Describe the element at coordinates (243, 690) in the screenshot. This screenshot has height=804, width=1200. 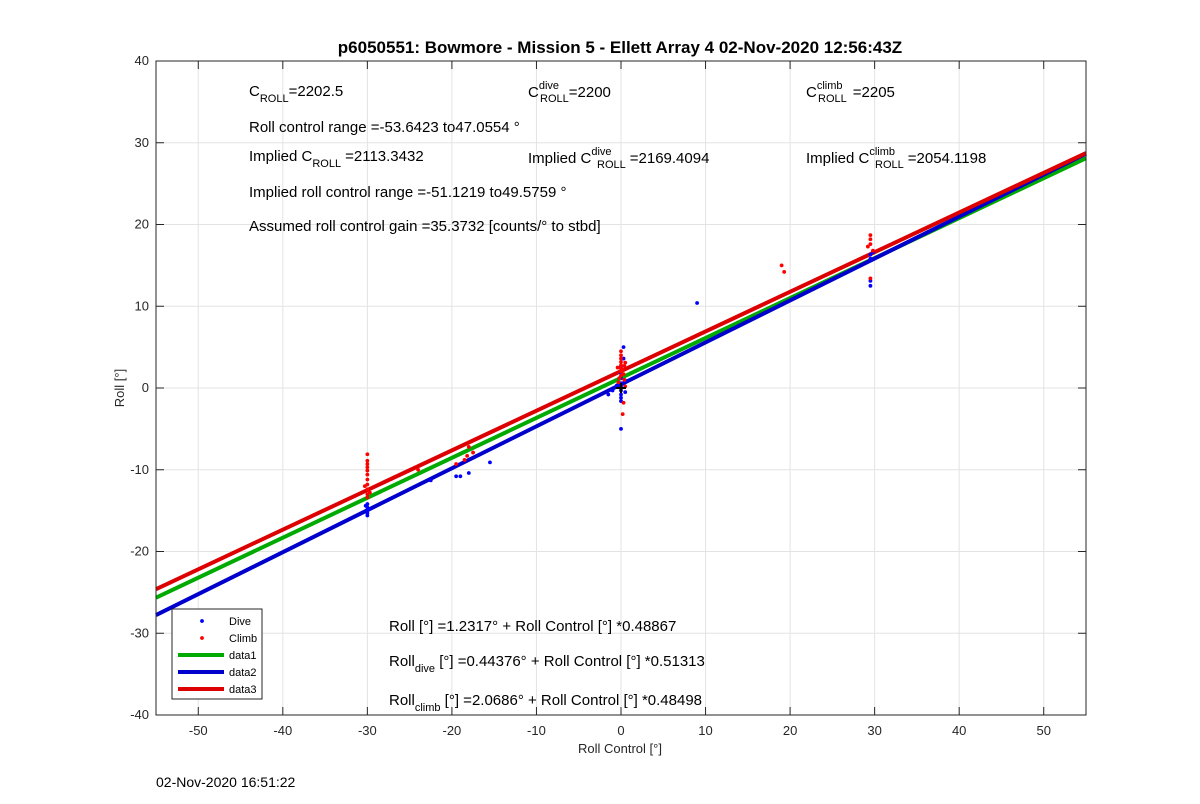
I see `legend-label-data3: data3` at that location.